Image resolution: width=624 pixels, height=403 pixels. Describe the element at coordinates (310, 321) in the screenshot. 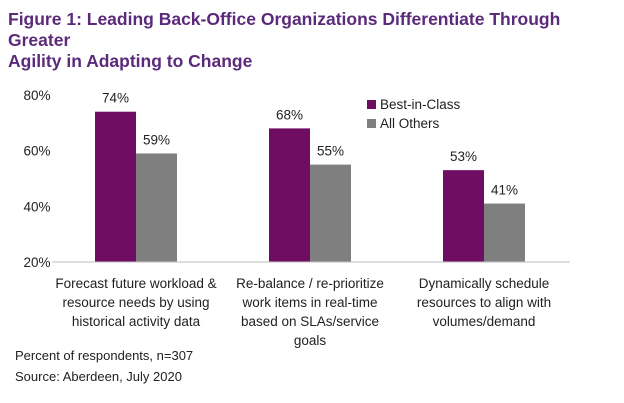

I see `category-label-line: based on SLAs/service` at that location.